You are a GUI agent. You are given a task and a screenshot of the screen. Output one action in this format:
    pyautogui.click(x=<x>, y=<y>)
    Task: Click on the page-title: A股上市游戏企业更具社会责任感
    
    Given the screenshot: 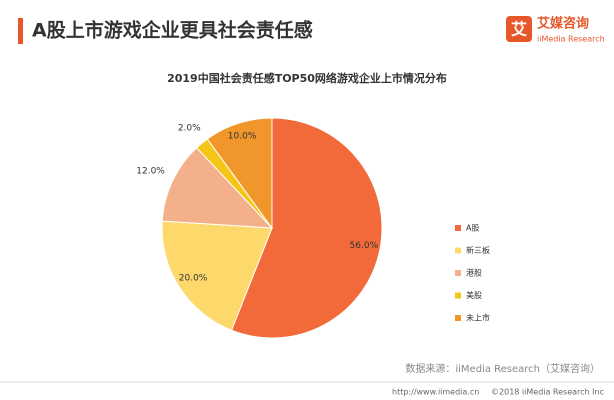 What is the action you would take?
    pyautogui.click(x=172, y=30)
    